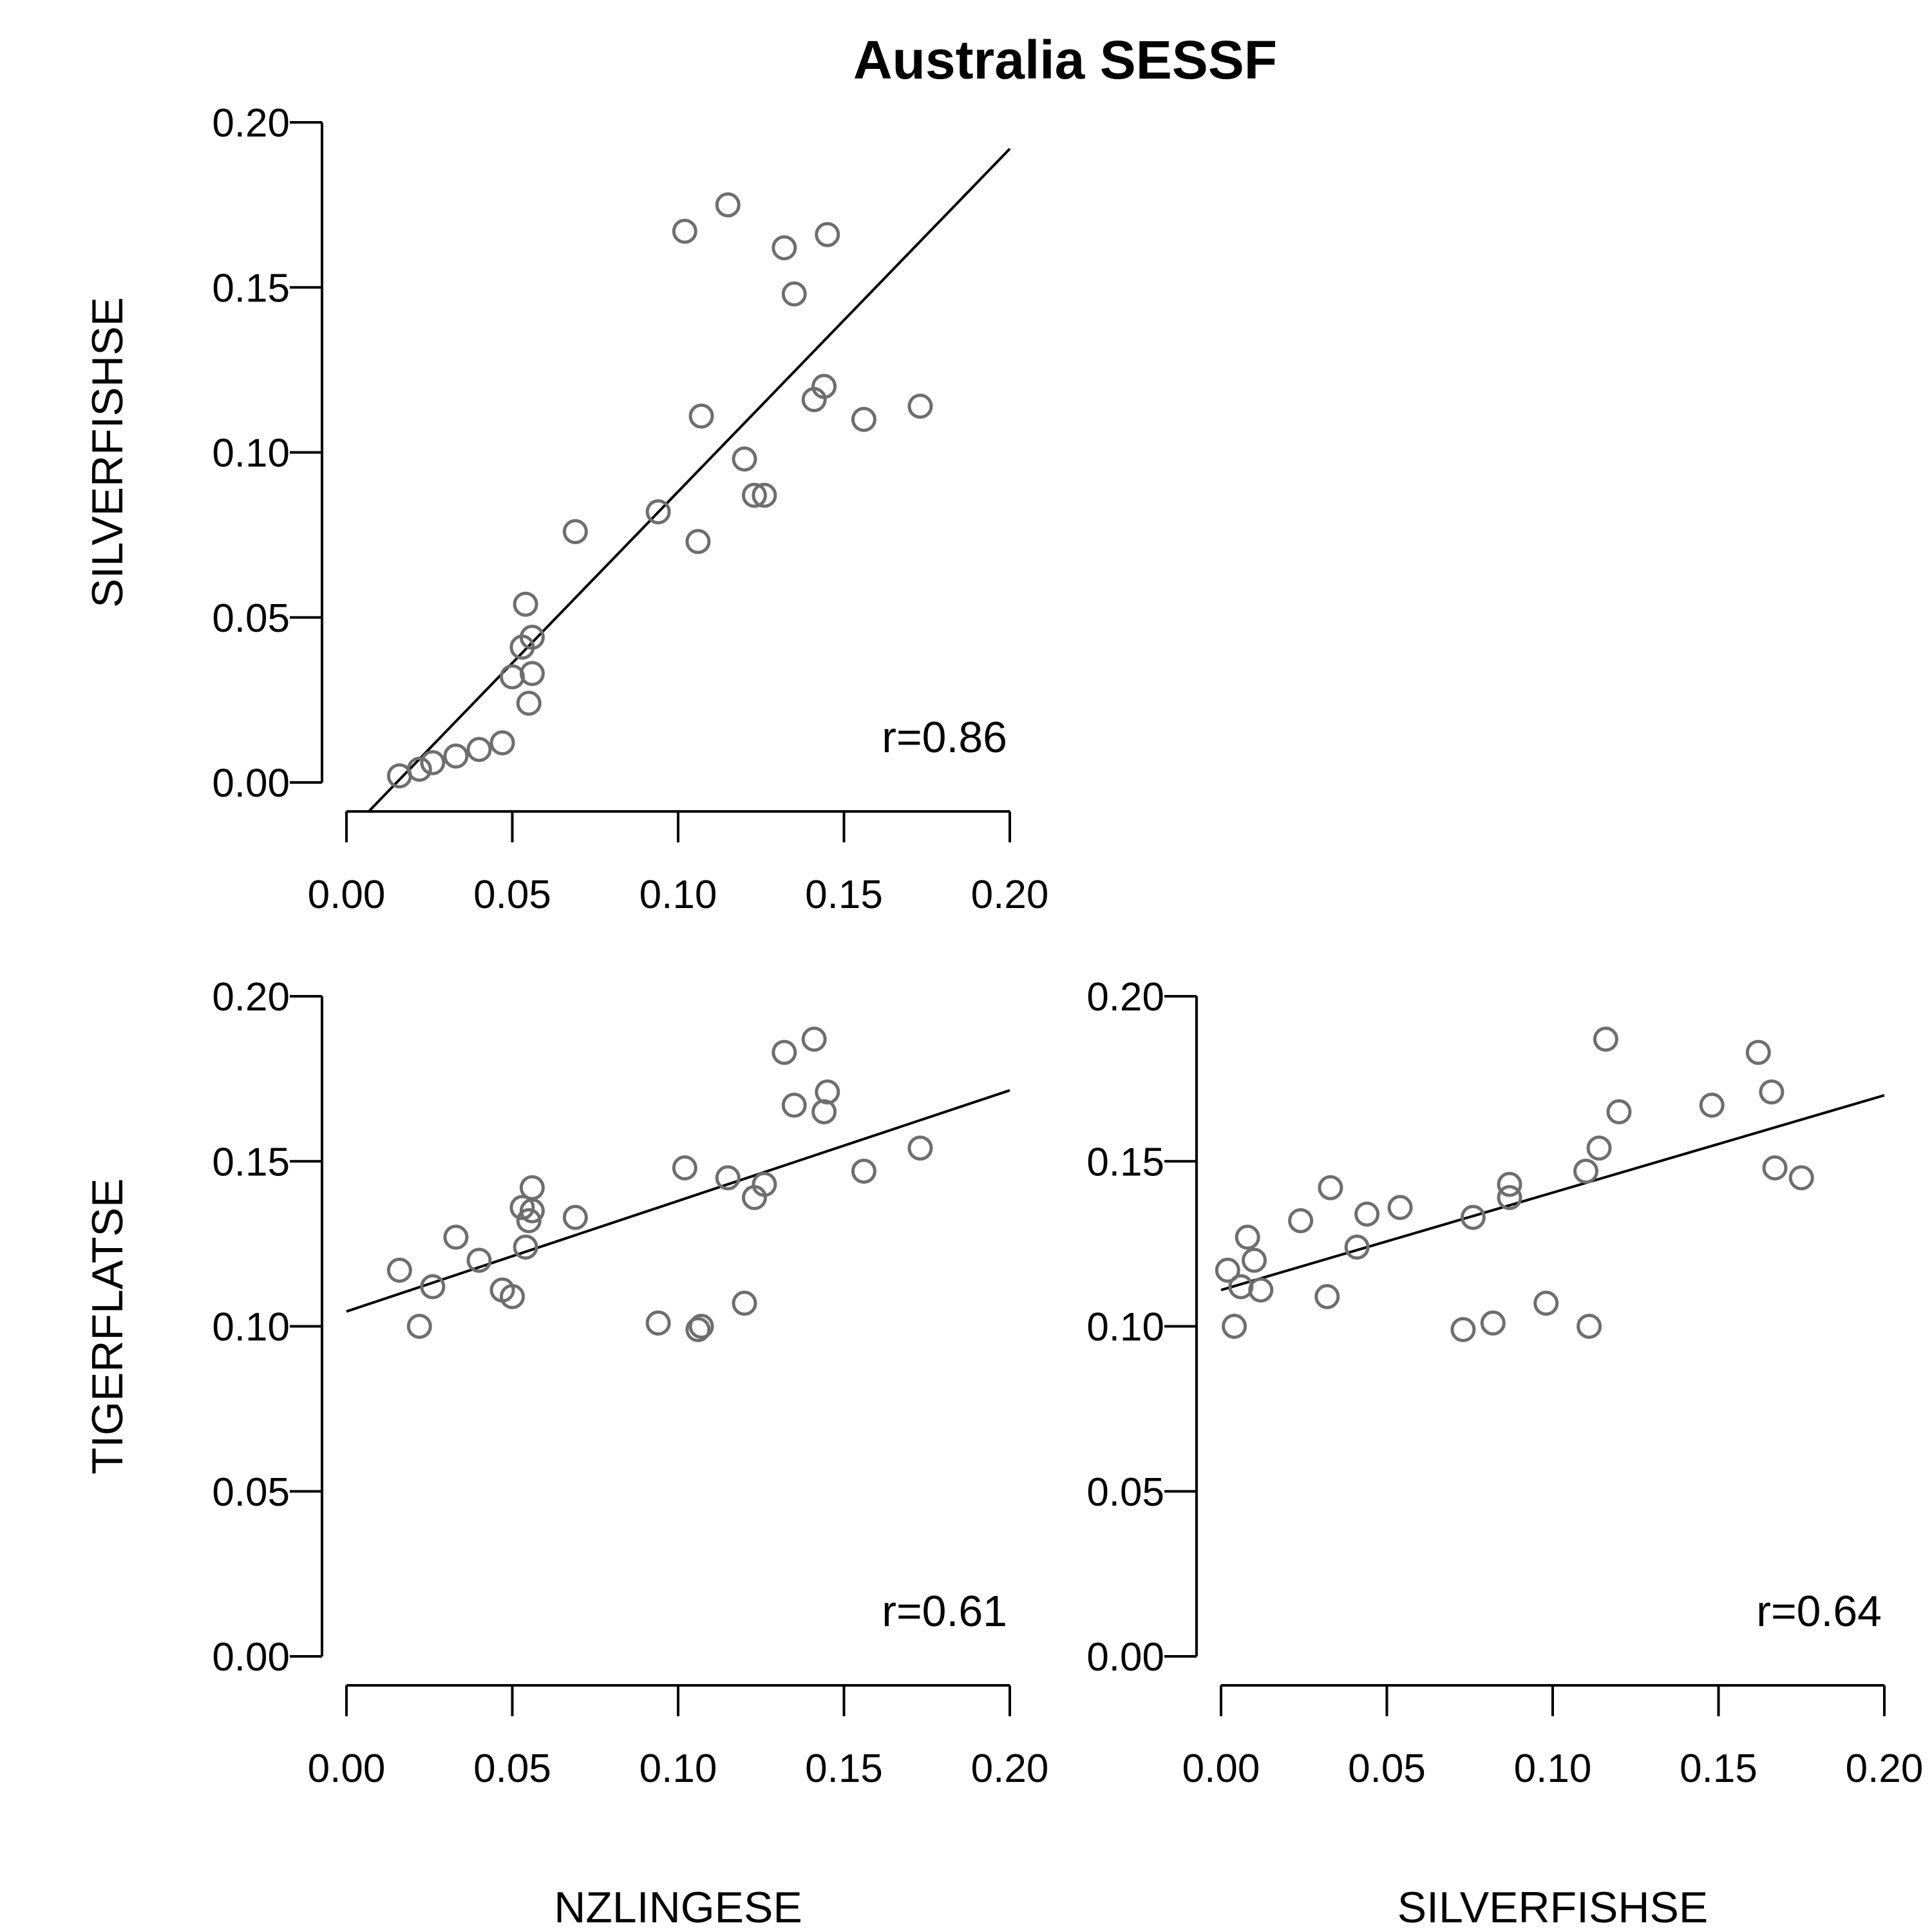 Image resolution: width=1932 pixels, height=1932 pixels. What do you see at coordinates (1819, 1611) in the screenshot?
I see `correlation-label: r=0.64` at bounding box center [1819, 1611].